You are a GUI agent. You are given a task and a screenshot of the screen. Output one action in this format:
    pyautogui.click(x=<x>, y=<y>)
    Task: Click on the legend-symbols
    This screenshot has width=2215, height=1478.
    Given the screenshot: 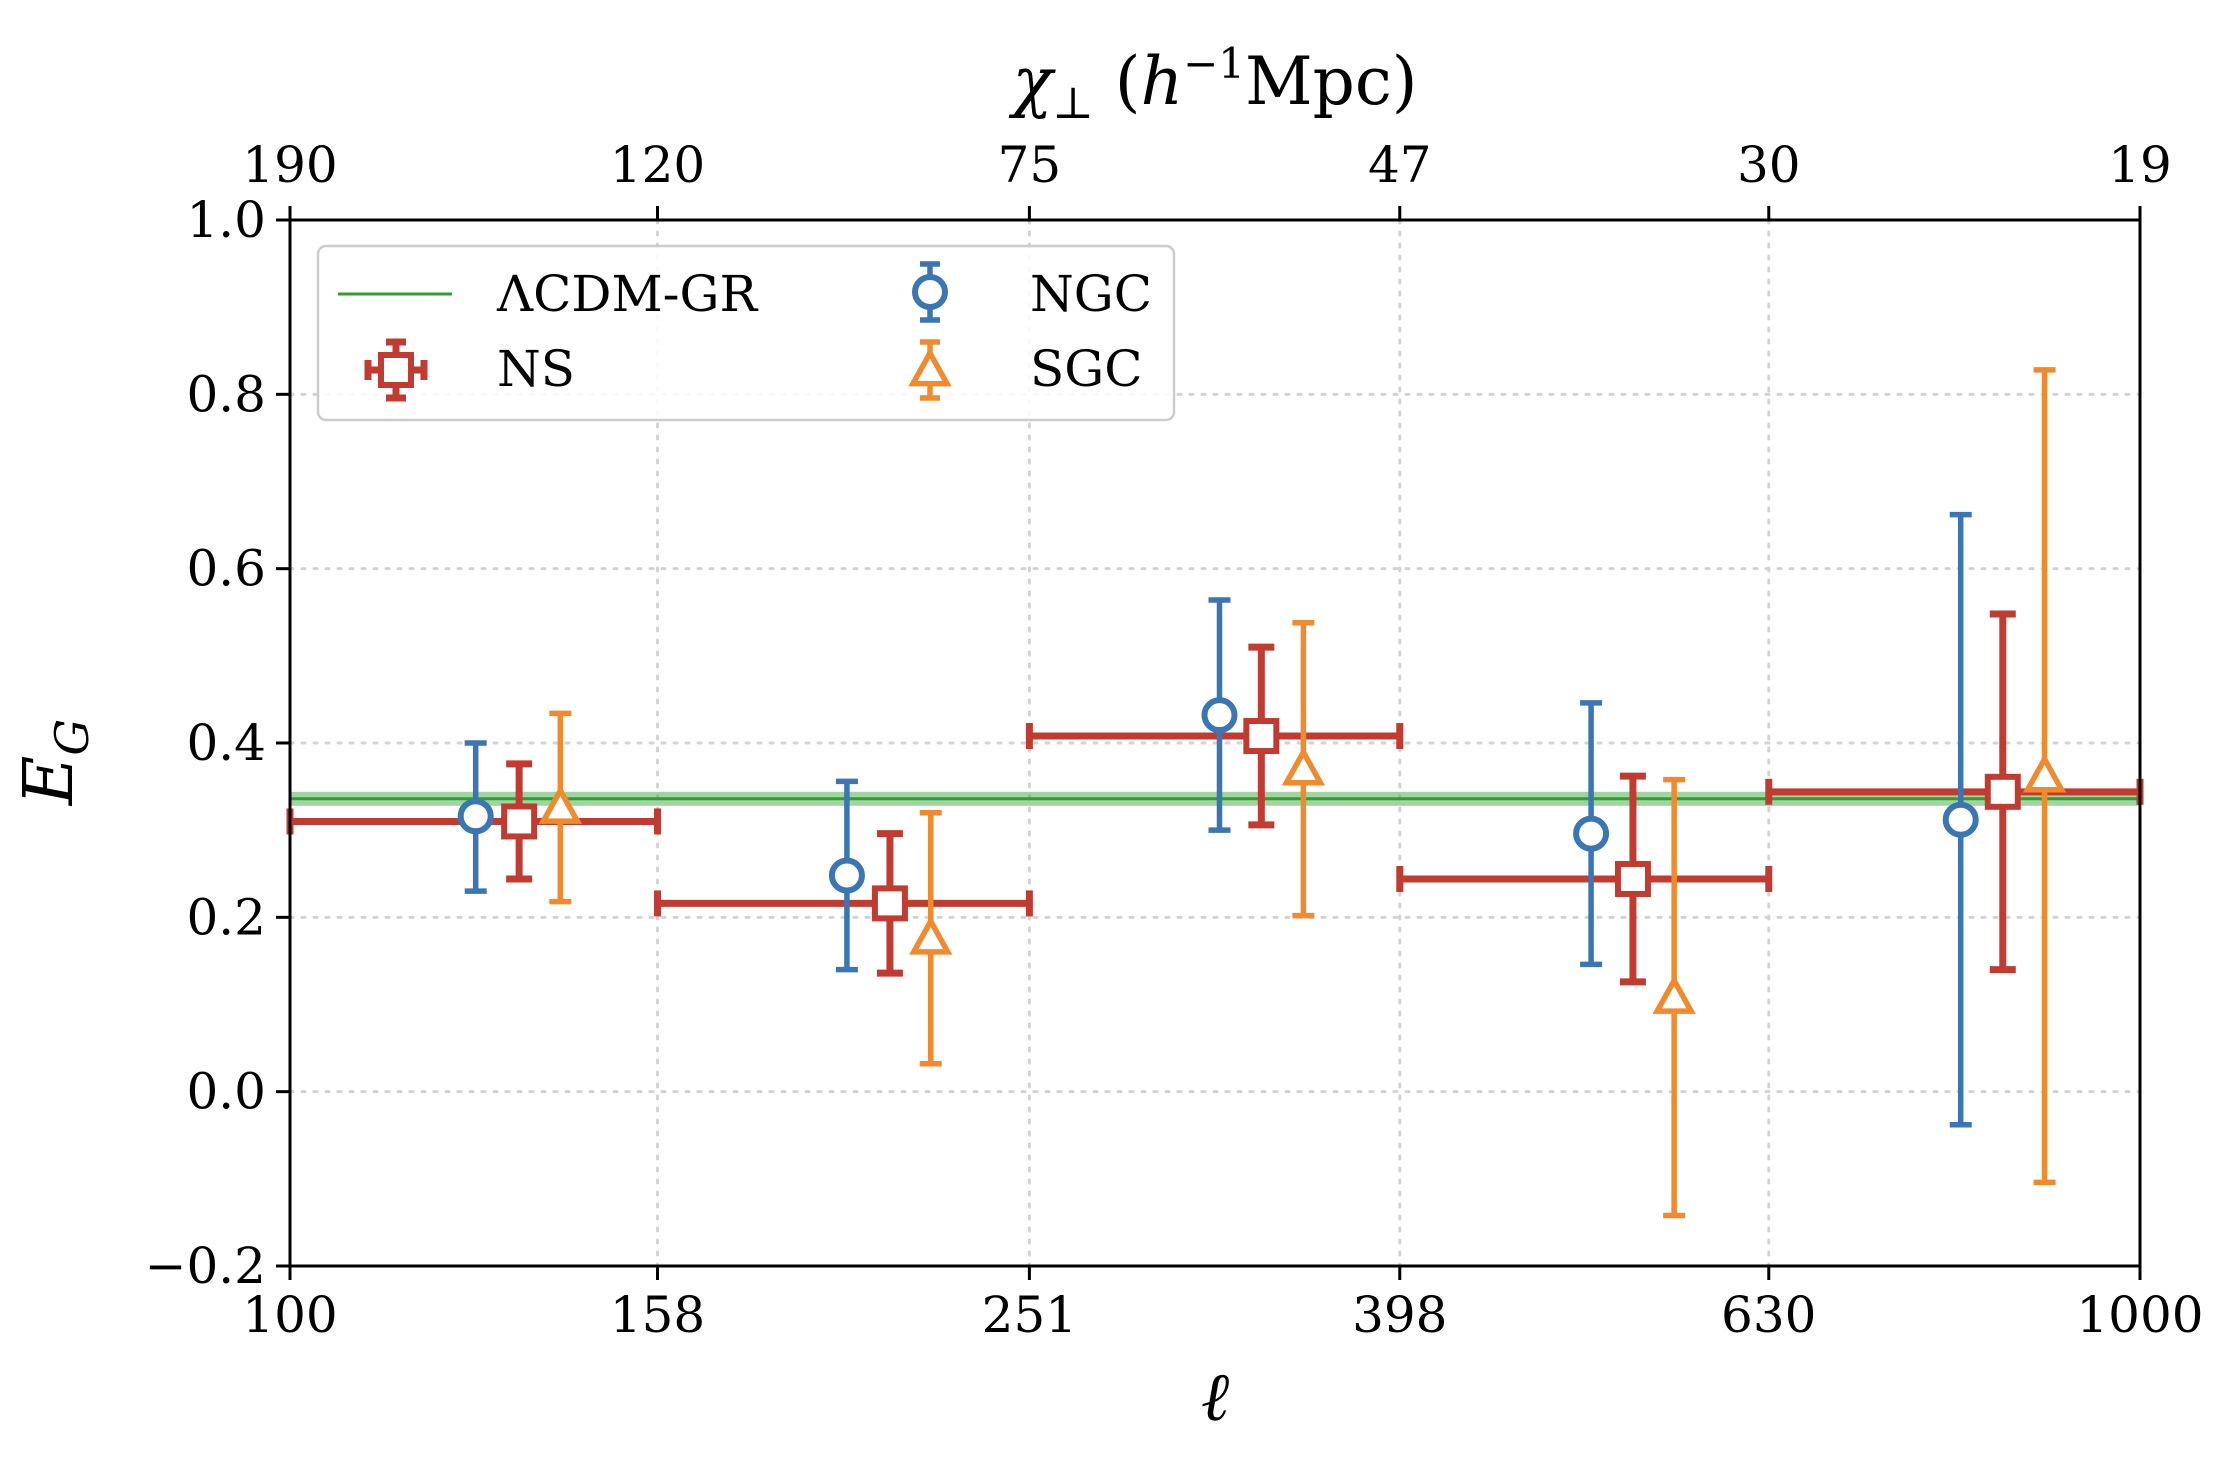 What is the action you would take?
    pyautogui.click(x=645, y=331)
    